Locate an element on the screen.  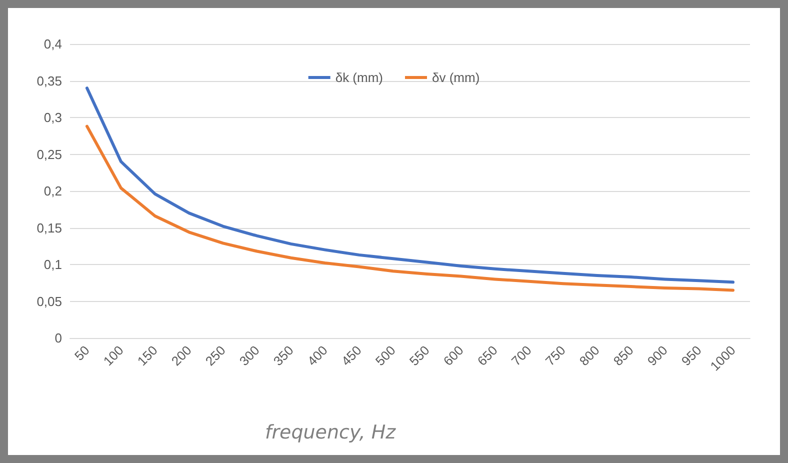
x-tick-label: 850 is located at coordinates (623, 355).